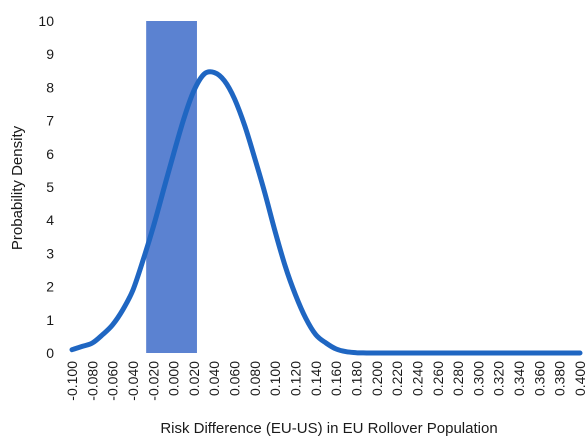  What do you see at coordinates (255, 378) in the screenshot?
I see `x-tick-label: 0.080` at bounding box center [255, 378].